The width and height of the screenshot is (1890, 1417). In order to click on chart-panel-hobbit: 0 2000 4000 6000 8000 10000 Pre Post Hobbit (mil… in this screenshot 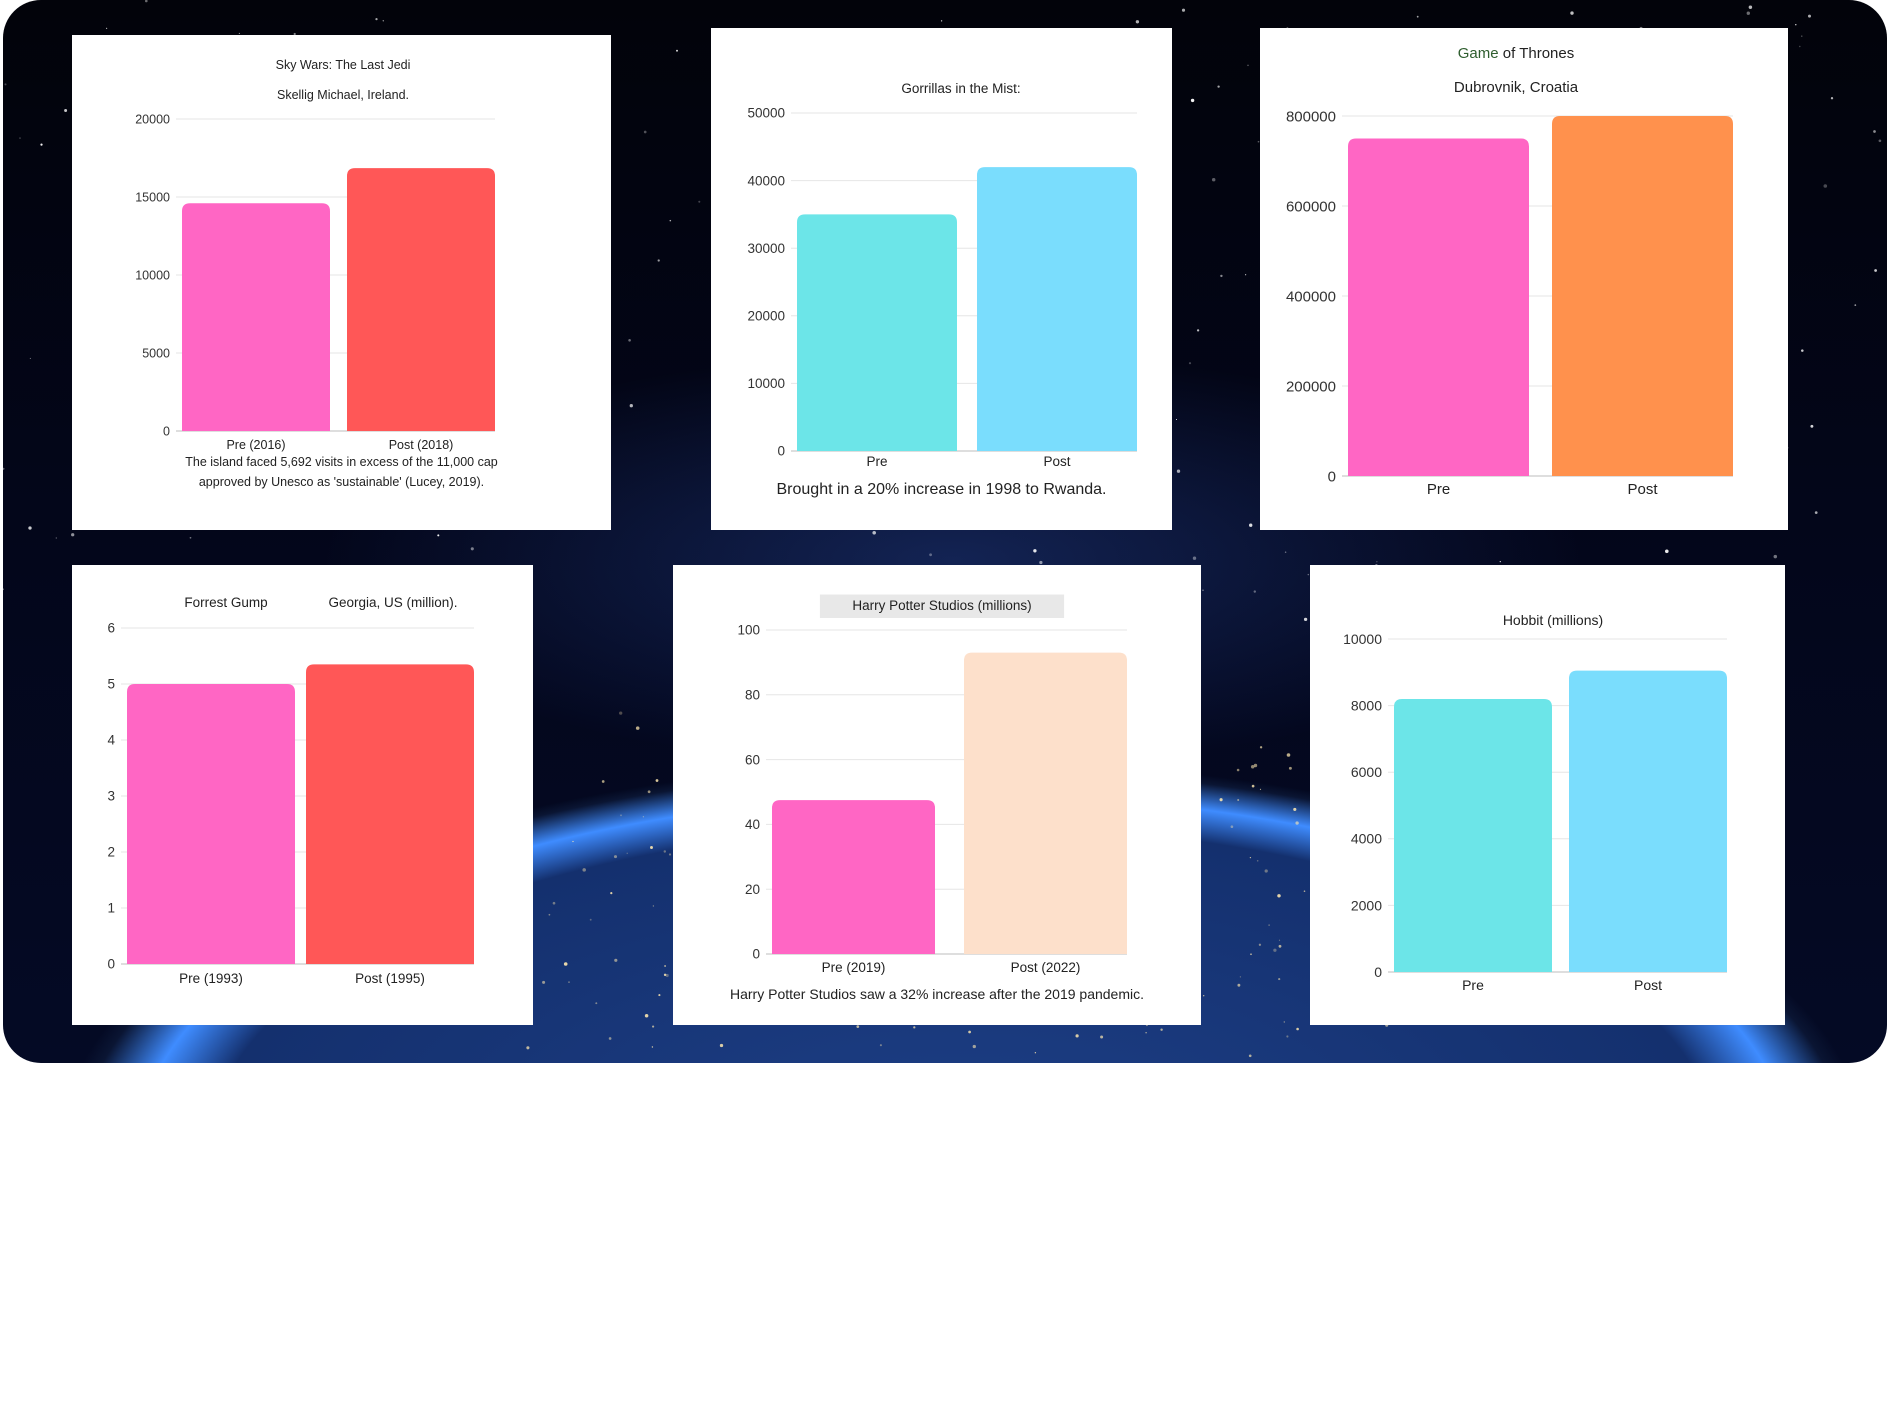, I will do `click(1547, 795)`.